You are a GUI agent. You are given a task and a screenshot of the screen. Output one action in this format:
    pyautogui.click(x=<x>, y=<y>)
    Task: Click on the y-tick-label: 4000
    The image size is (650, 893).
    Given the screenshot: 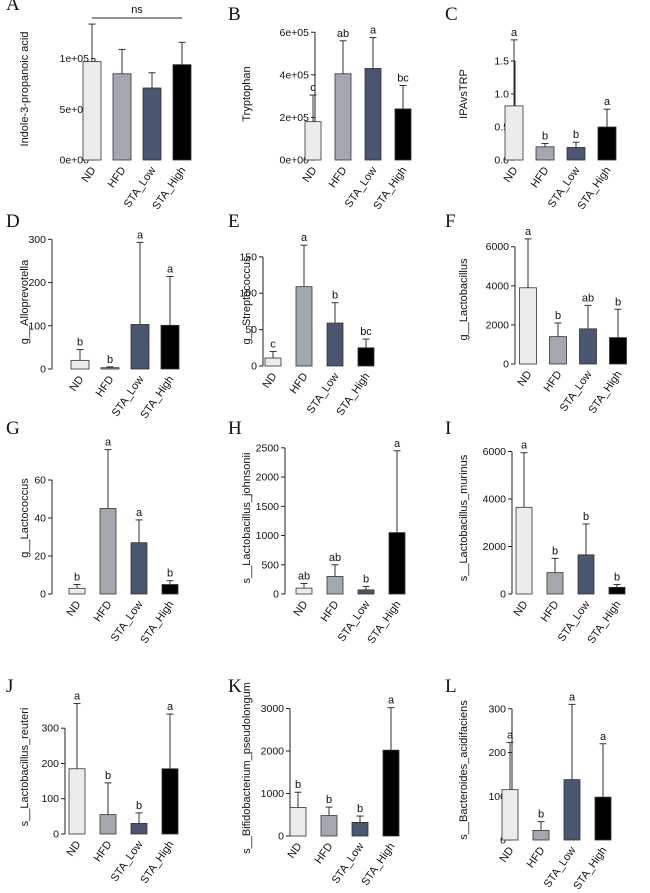 What is the action you would take?
    pyautogui.click(x=498, y=286)
    